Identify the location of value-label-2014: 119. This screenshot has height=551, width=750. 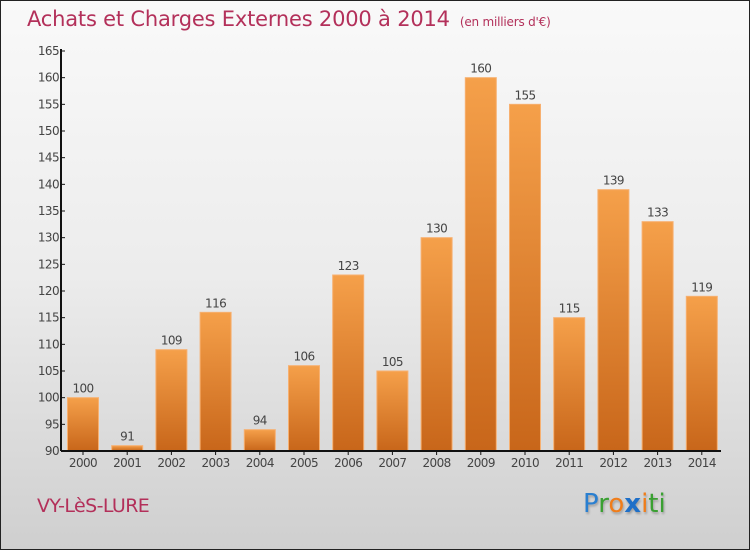
(701, 287).